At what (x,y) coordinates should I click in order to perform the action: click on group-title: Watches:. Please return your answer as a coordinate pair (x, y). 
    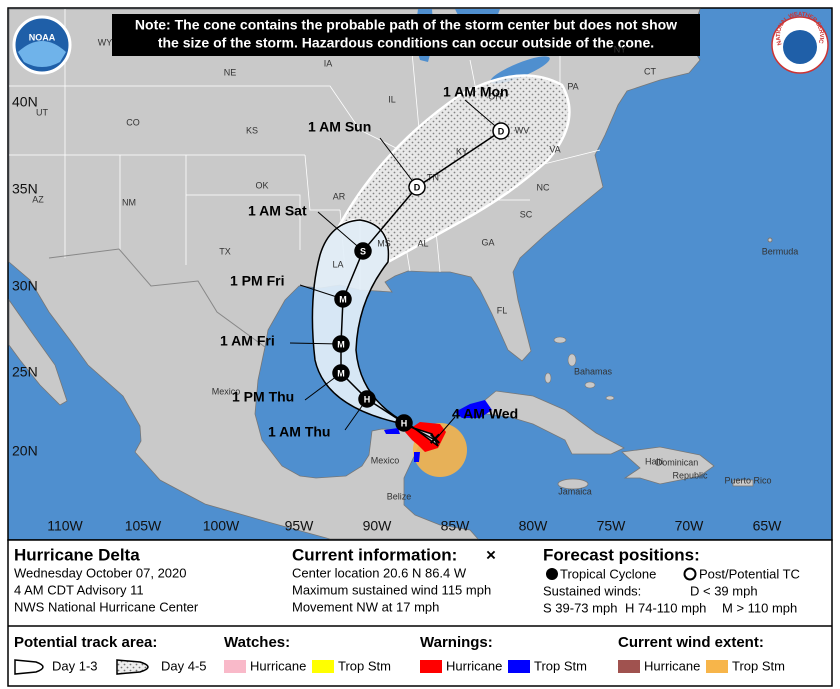
    Looking at the image, I should click on (257, 642).